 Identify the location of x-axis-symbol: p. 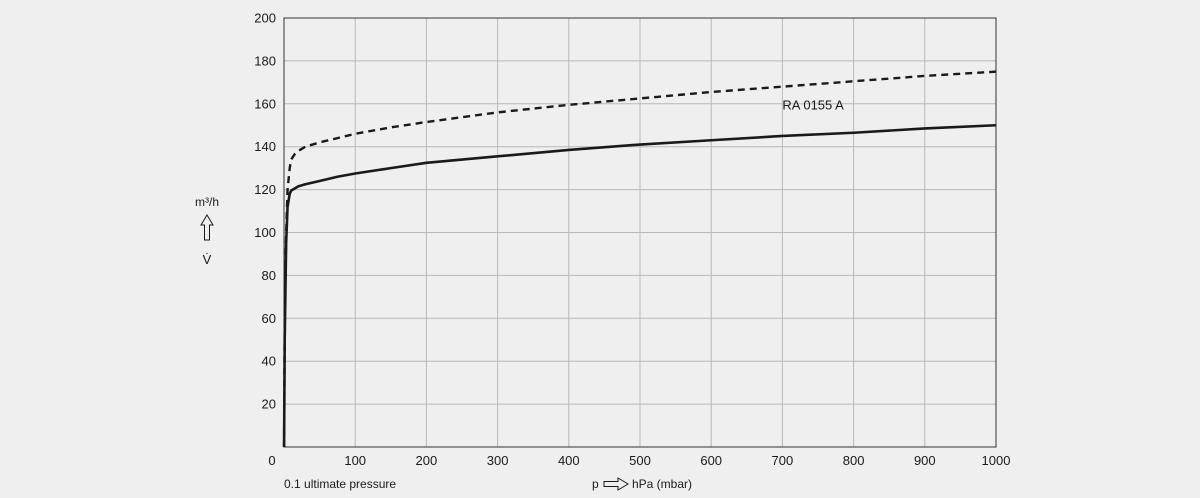
(595, 484).